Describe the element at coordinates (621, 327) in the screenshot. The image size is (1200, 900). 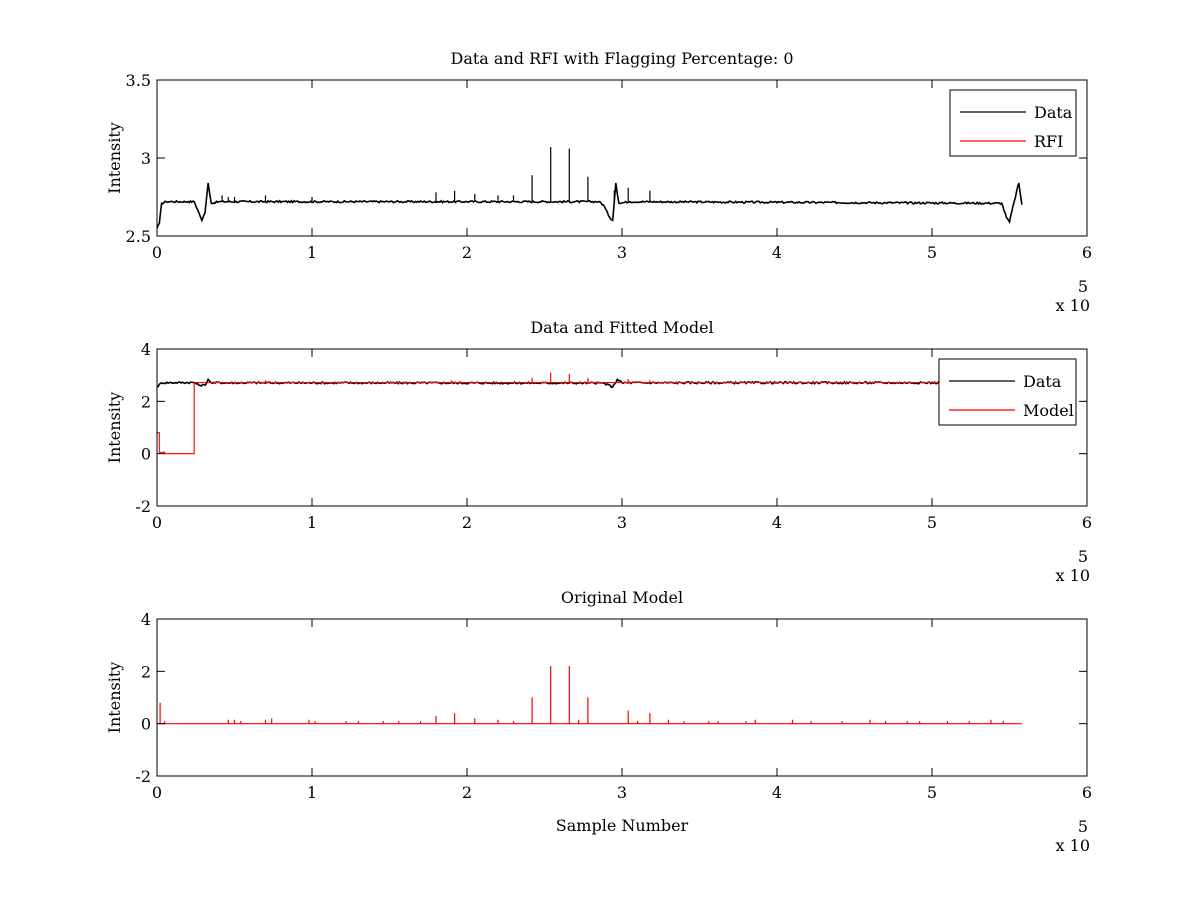
I see `chart-title: Data and Fitted Model` at that location.